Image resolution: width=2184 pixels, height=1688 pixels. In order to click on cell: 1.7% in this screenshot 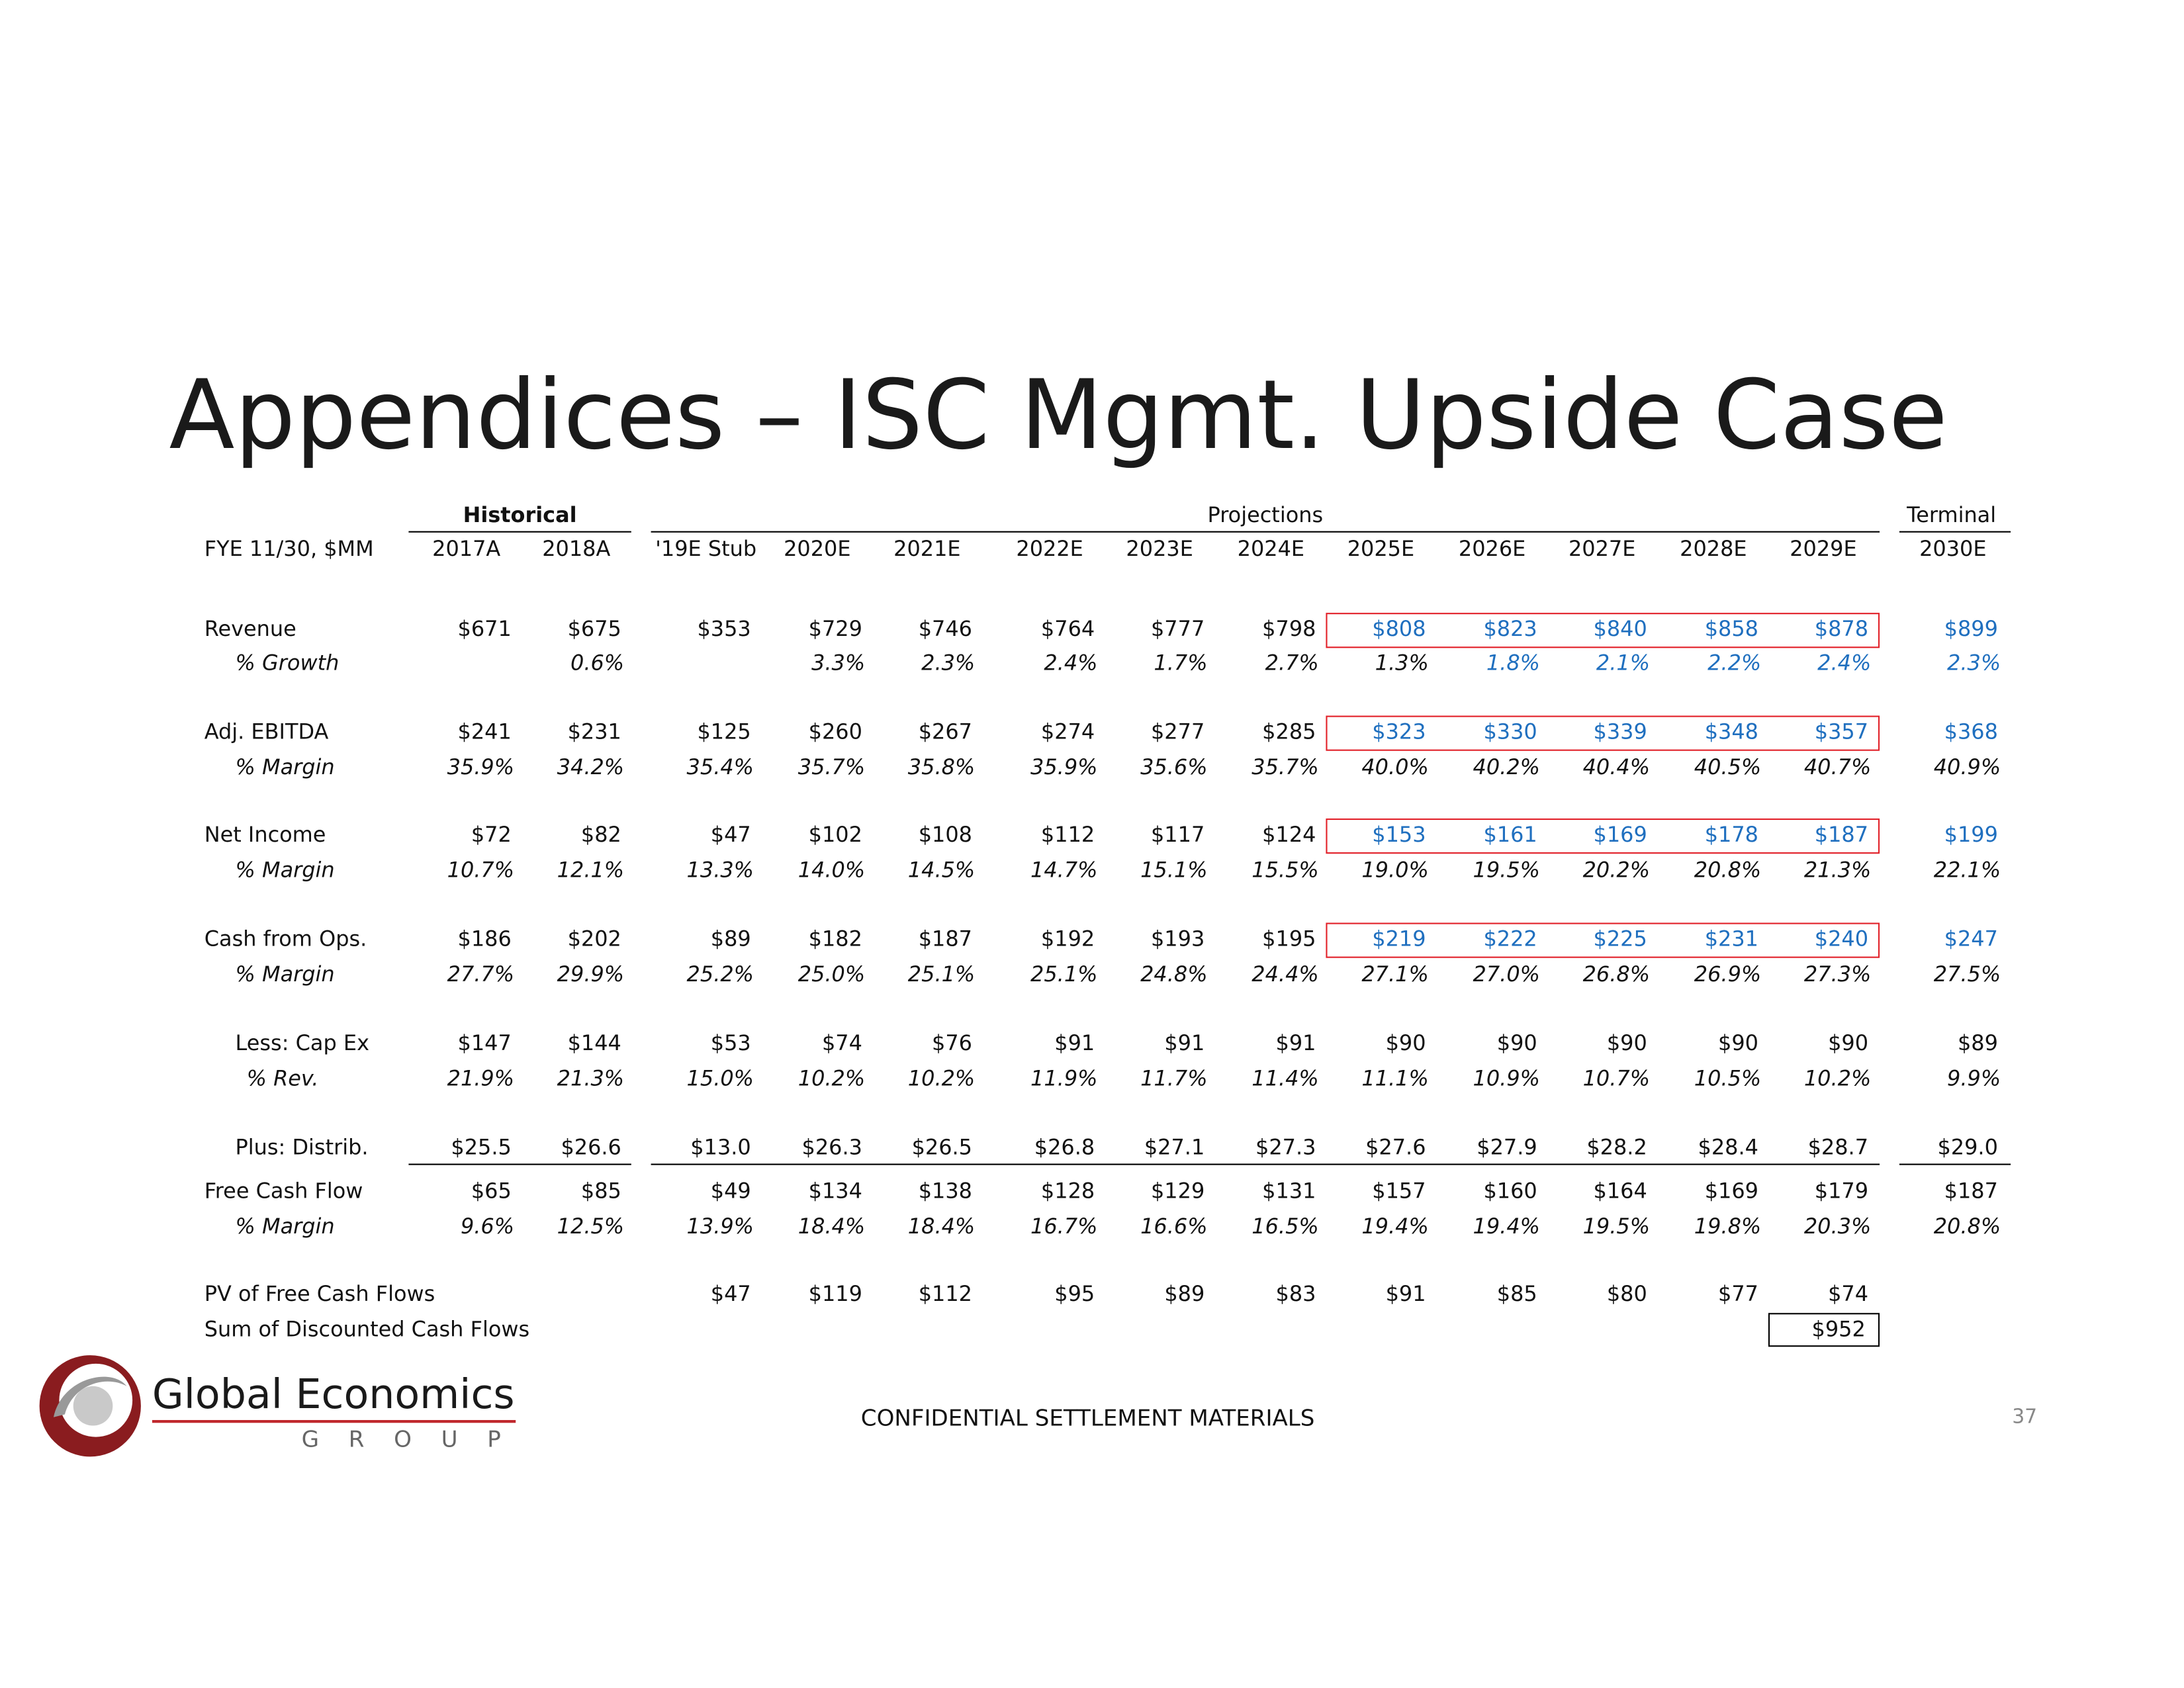, I will do `click(1181, 663)`.